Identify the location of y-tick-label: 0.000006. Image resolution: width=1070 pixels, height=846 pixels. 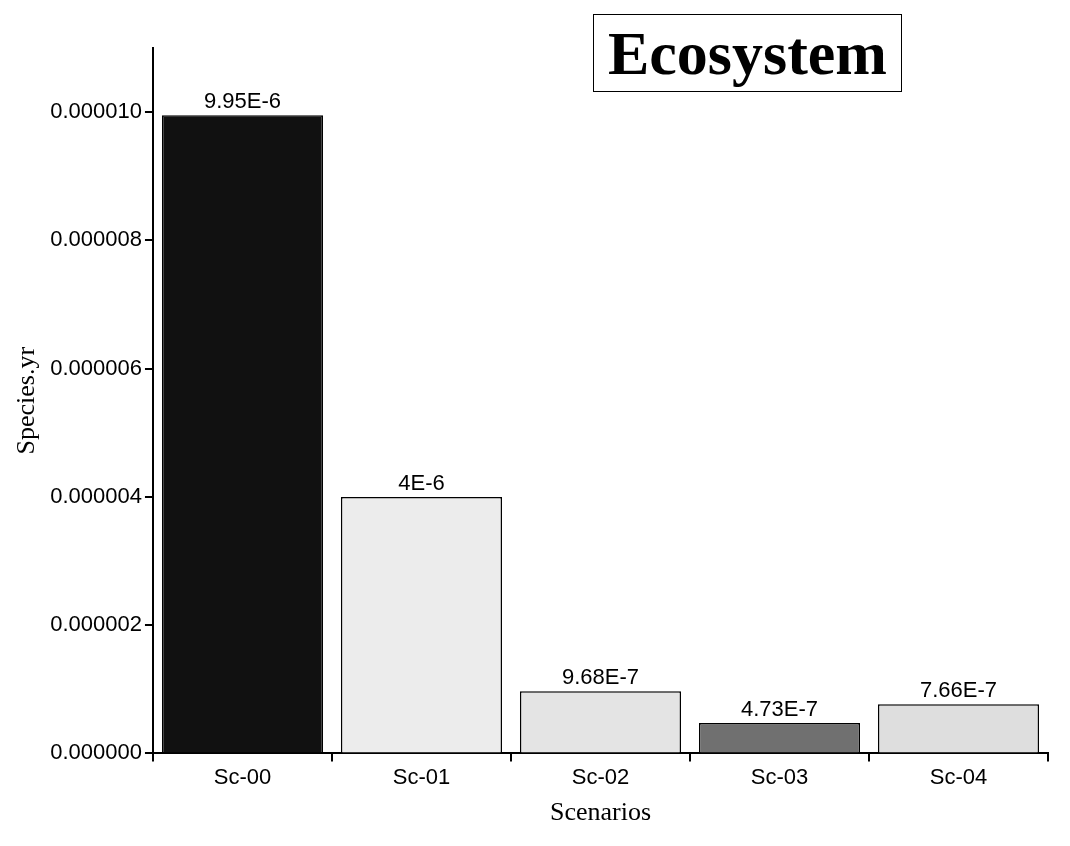
(96, 367).